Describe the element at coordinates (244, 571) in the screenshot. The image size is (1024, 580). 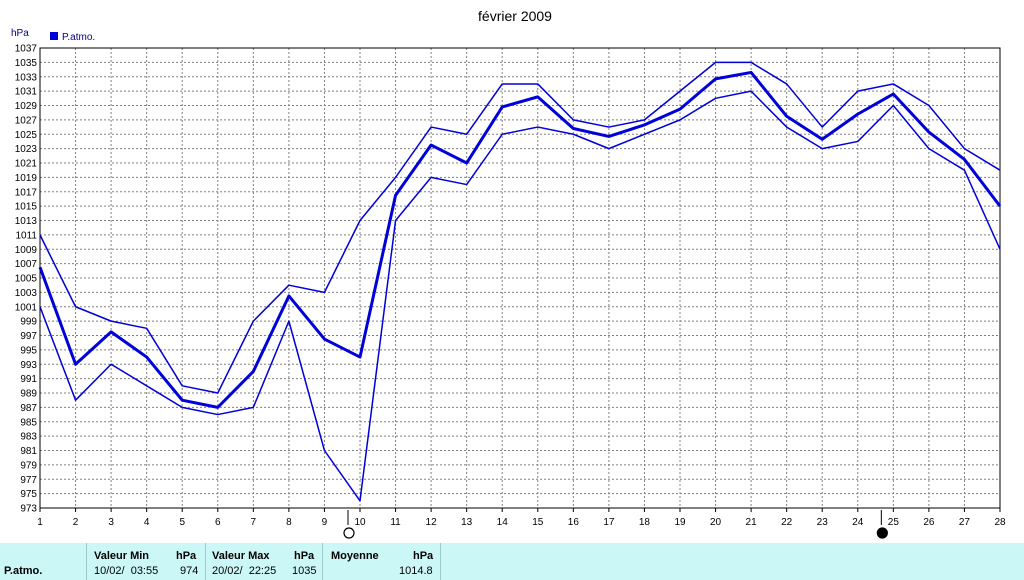
I see `max-date: 20/02/ 22:25` at that location.